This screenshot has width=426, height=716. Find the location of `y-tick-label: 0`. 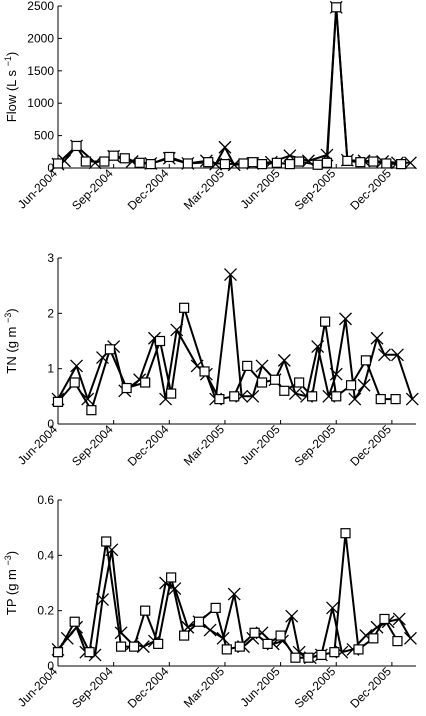

y-tick-label: 0 is located at coordinates (50, 424).